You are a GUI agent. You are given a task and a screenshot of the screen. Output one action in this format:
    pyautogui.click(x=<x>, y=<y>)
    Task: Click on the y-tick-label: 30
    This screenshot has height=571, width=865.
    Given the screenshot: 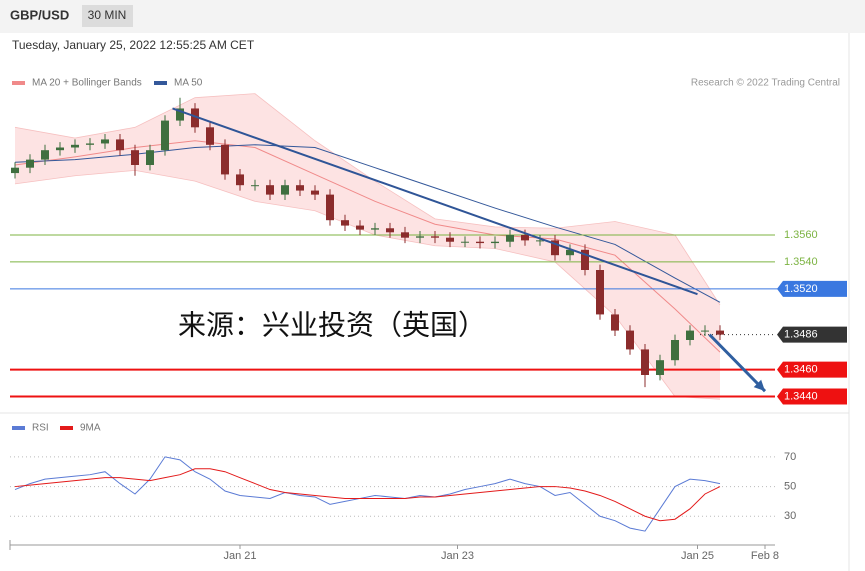 What is the action you would take?
    pyautogui.click(x=790, y=516)
    